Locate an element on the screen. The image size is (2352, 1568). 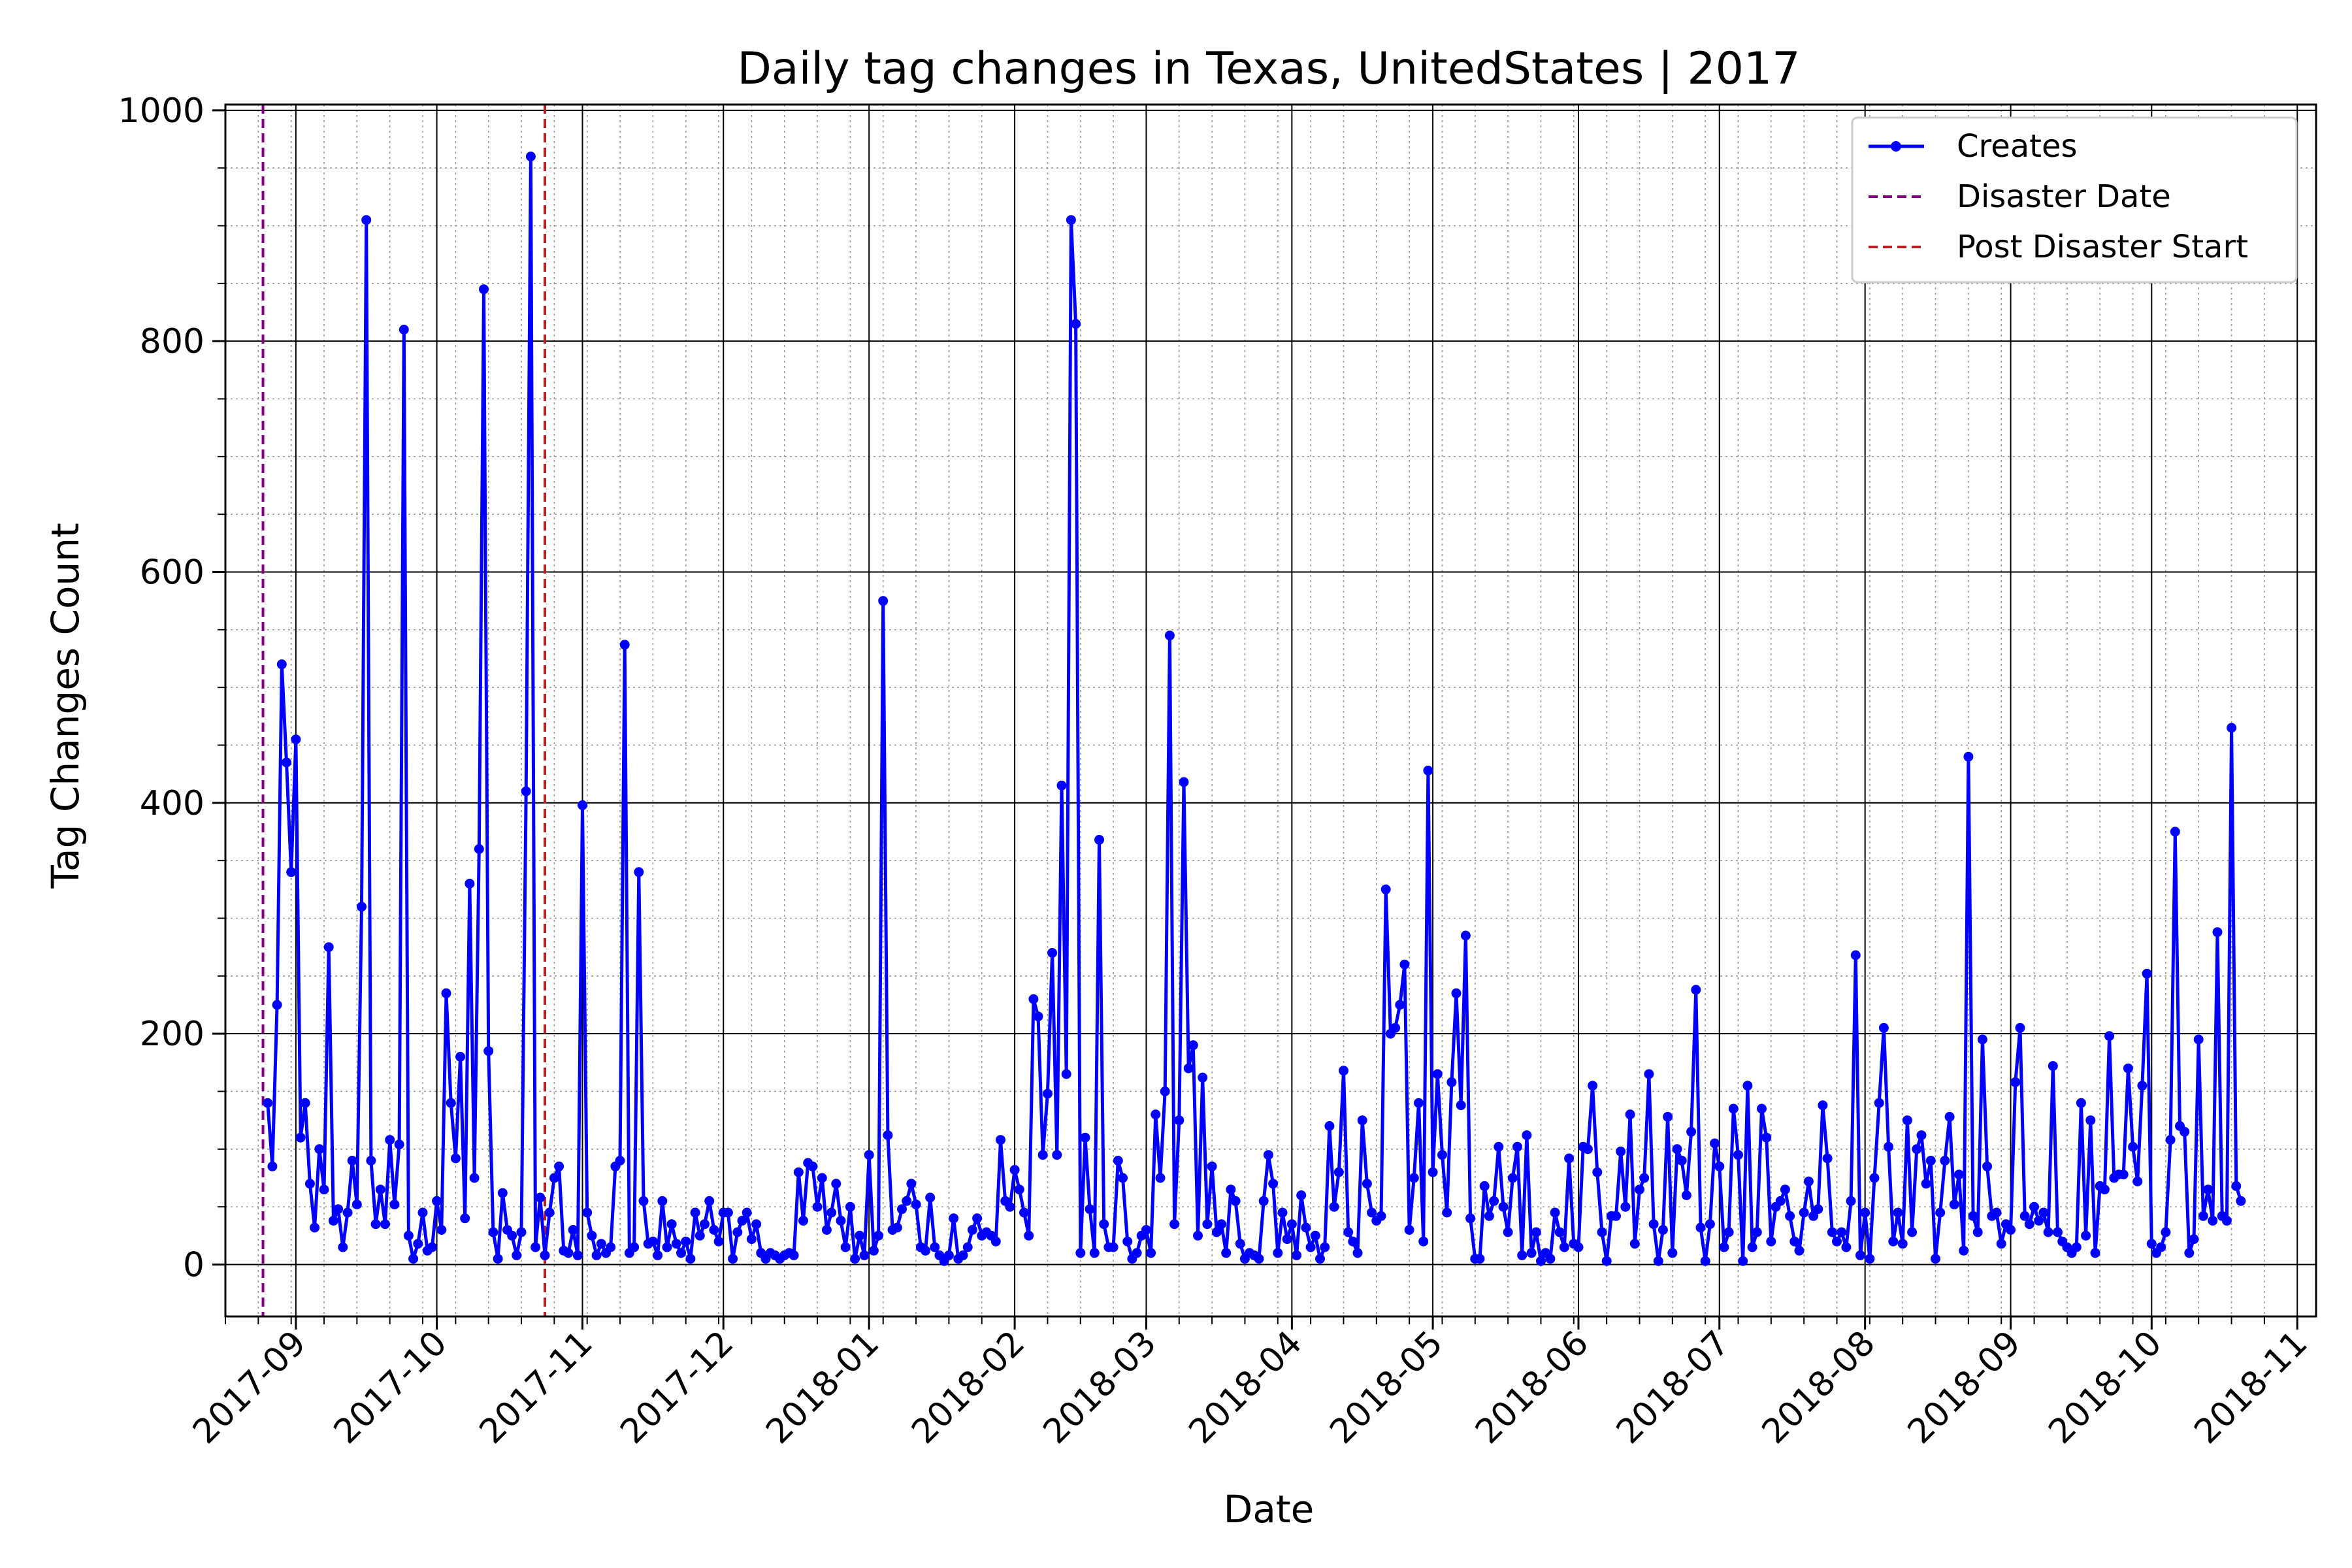
y-tick-label: 1000 is located at coordinates (161, 111).